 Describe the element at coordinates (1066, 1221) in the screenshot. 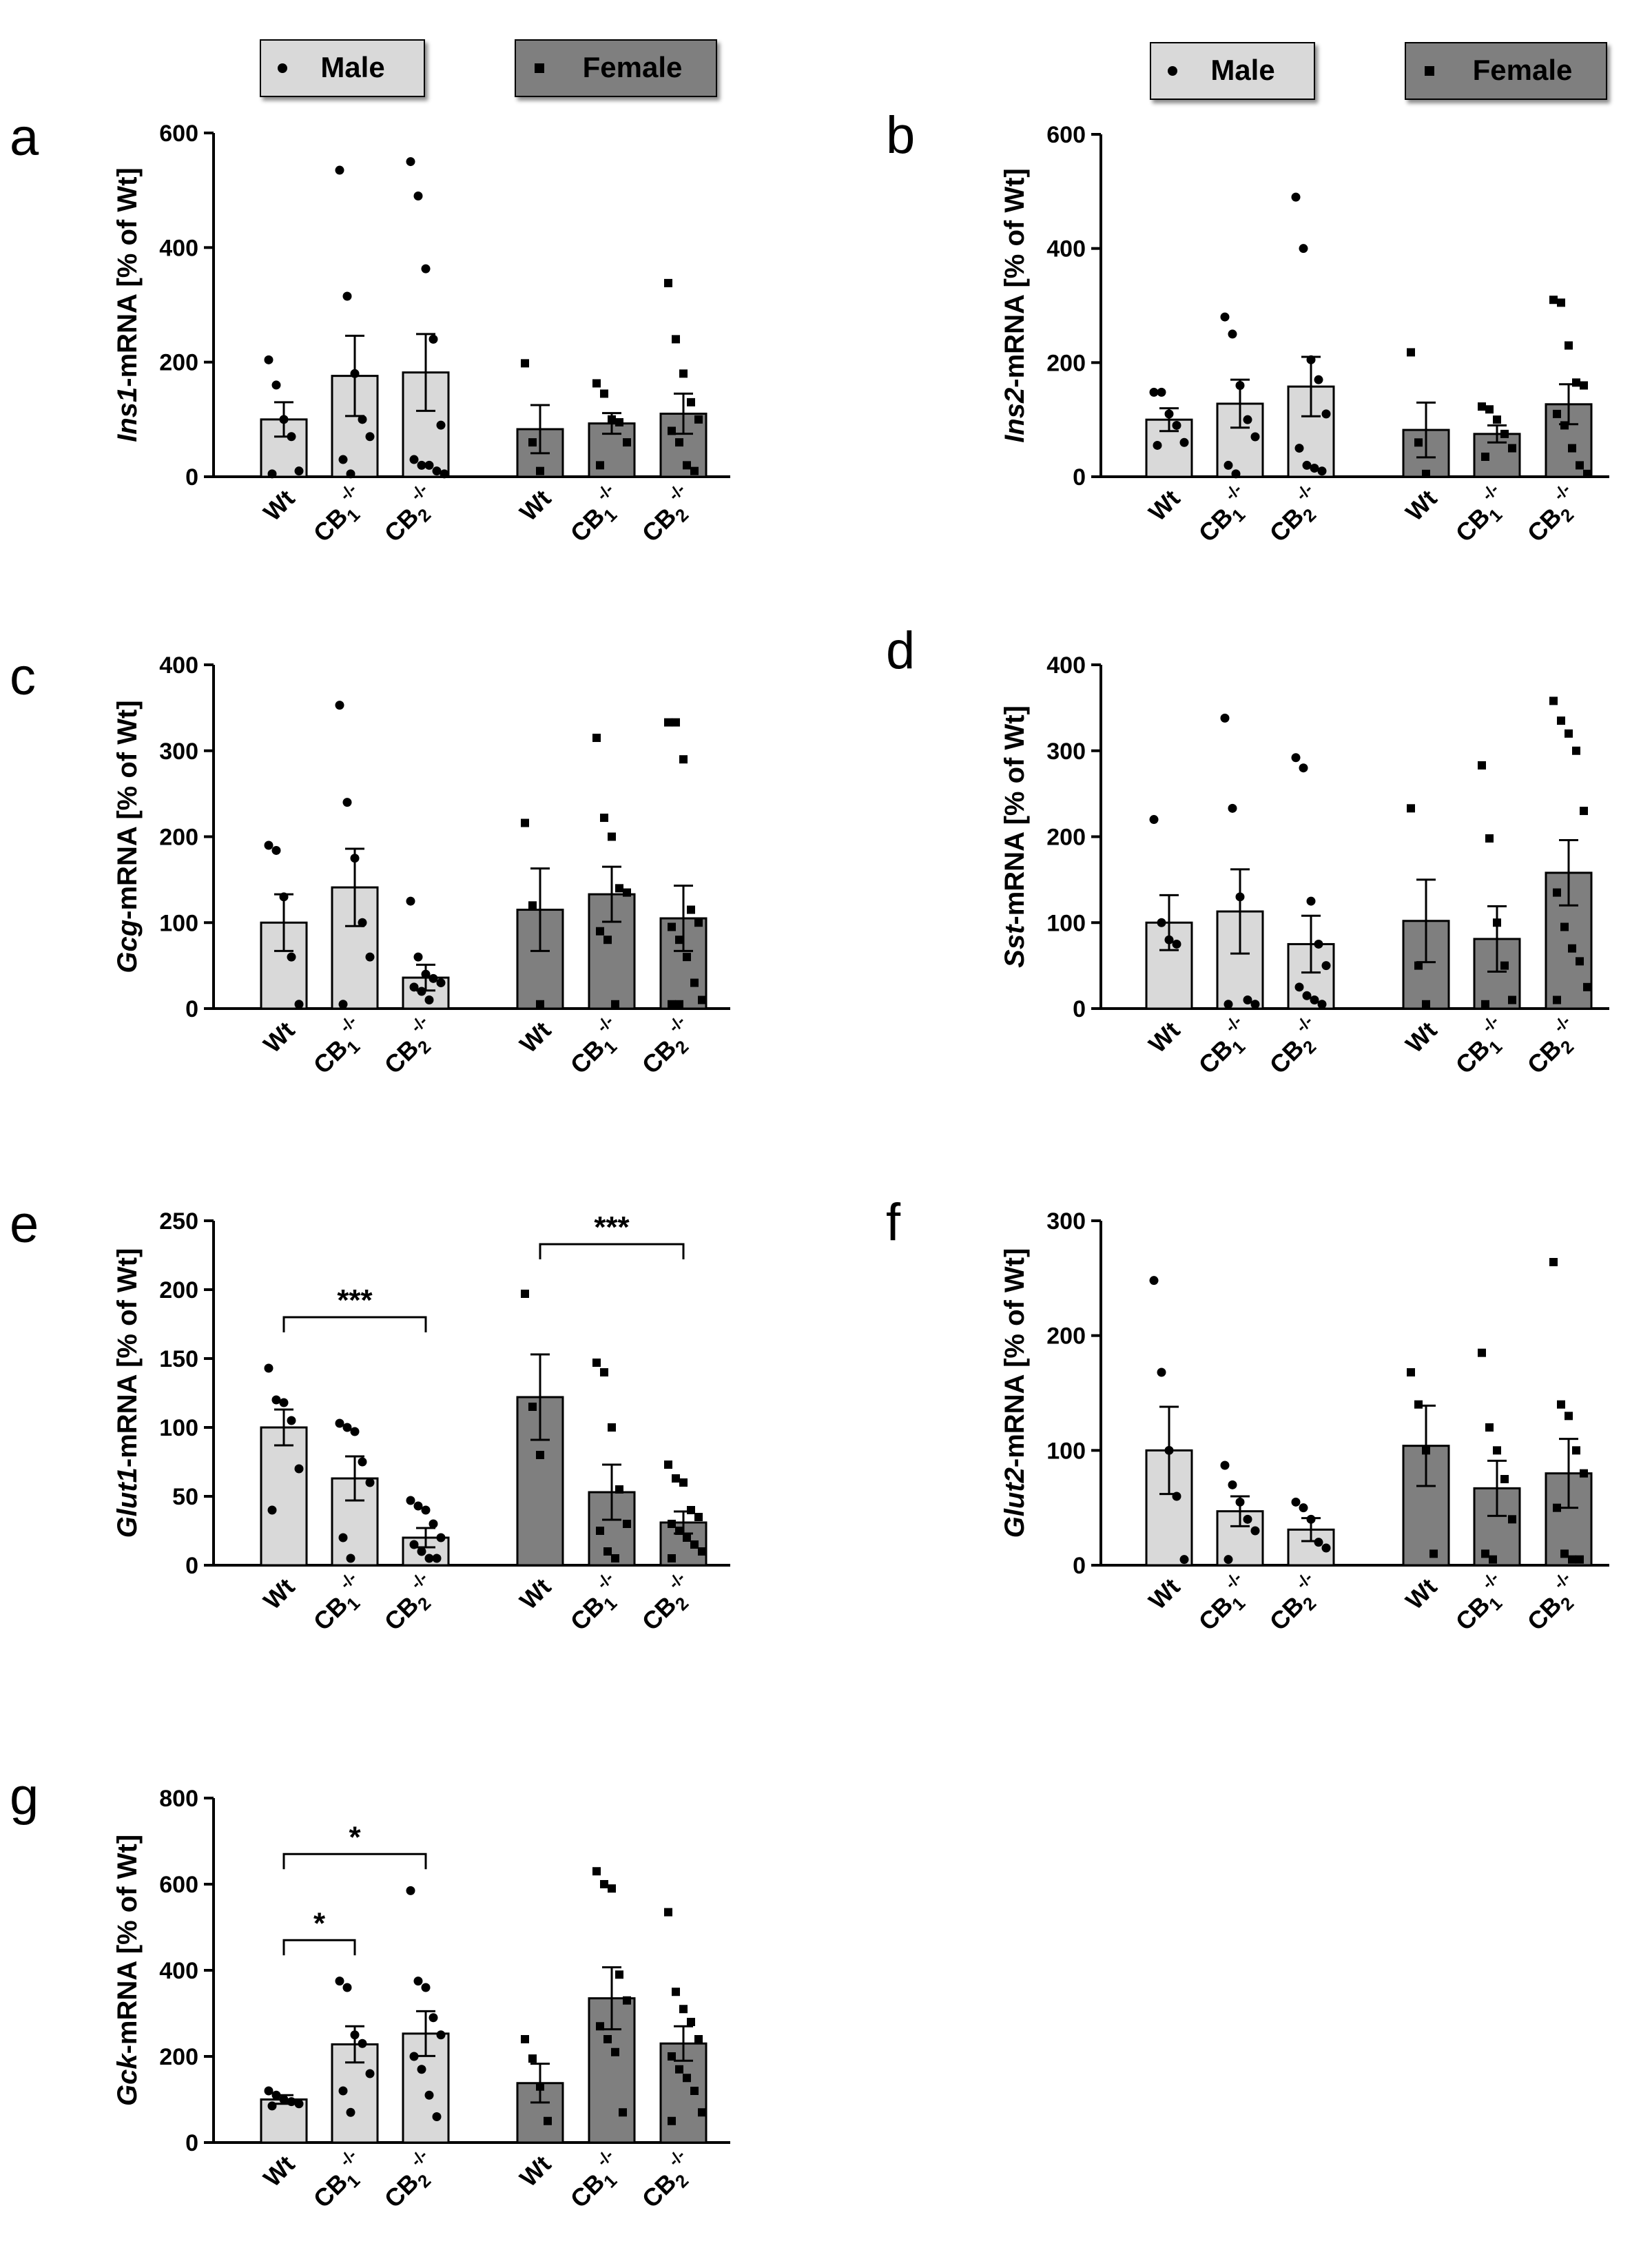

I see `y-tick-label: 300` at that location.